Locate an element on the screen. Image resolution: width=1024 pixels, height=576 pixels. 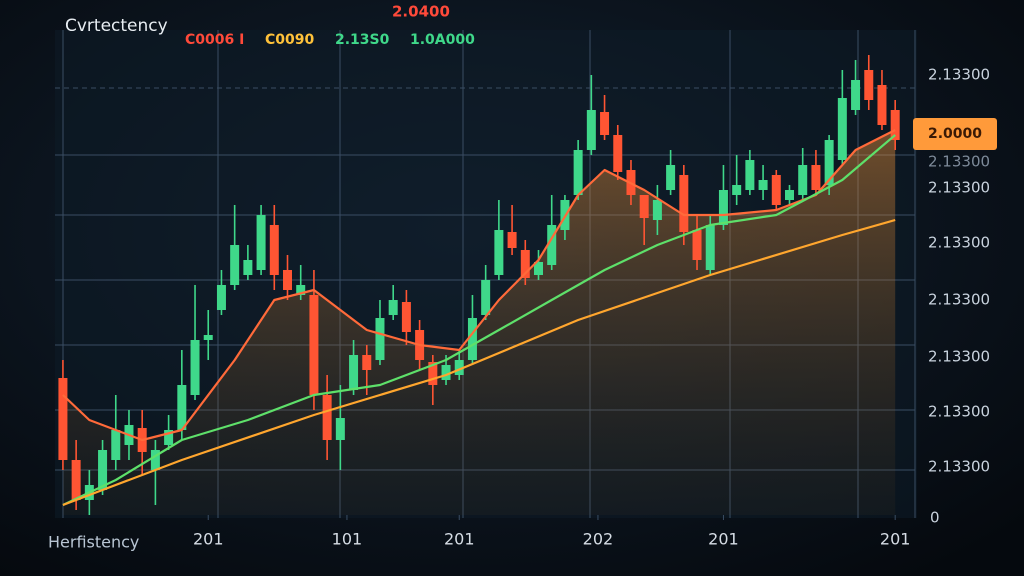
legend-label: C0006 I is located at coordinates (214, 40).